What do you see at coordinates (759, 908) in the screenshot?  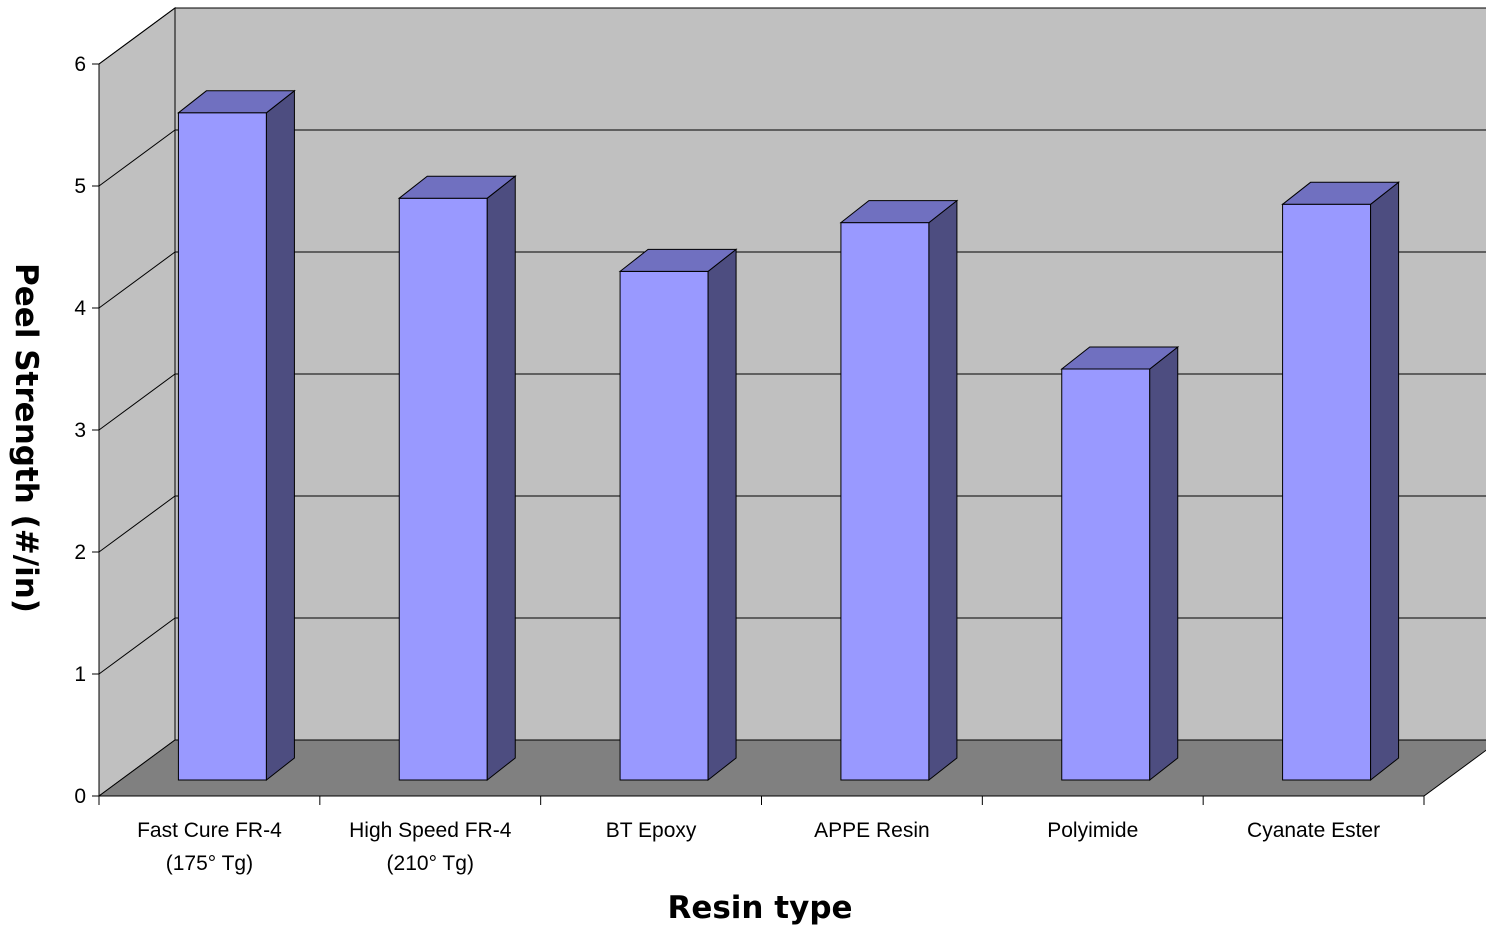 I see `x-axis-title: Resin type` at bounding box center [759, 908].